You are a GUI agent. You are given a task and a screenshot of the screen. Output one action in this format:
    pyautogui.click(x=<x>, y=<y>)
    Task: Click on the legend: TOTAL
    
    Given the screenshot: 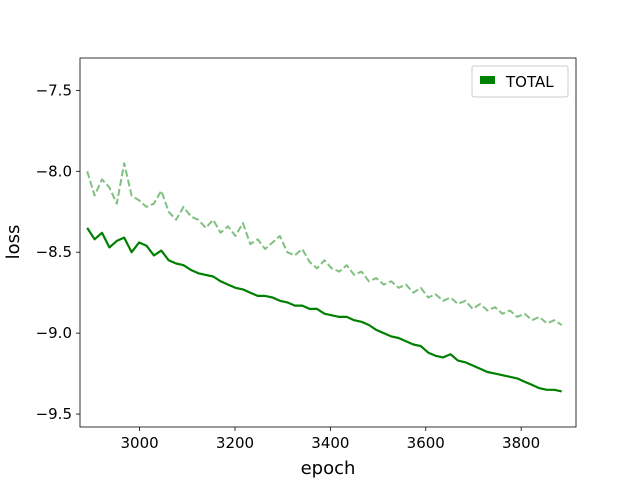 What is the action you would take?
    pyautogui.click(x=520, y=81)
    